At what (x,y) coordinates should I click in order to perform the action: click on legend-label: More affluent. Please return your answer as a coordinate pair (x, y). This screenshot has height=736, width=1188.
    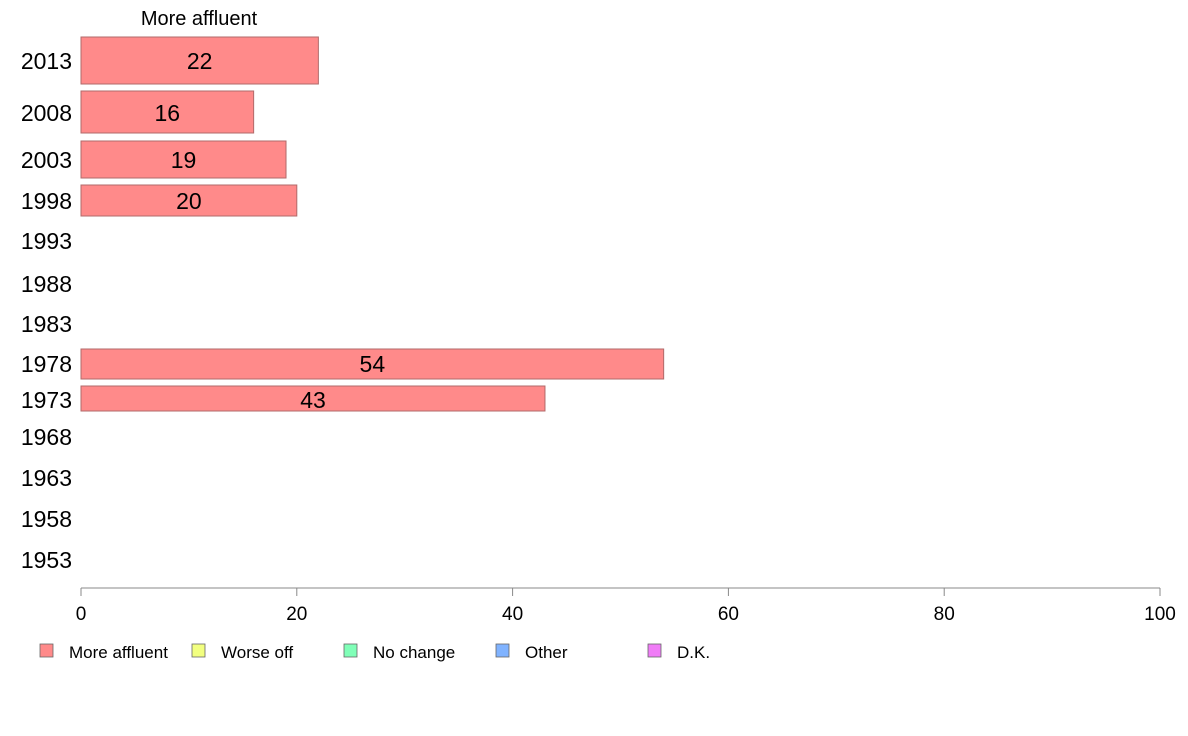
    Looking at the image, I should click on (118, 652).